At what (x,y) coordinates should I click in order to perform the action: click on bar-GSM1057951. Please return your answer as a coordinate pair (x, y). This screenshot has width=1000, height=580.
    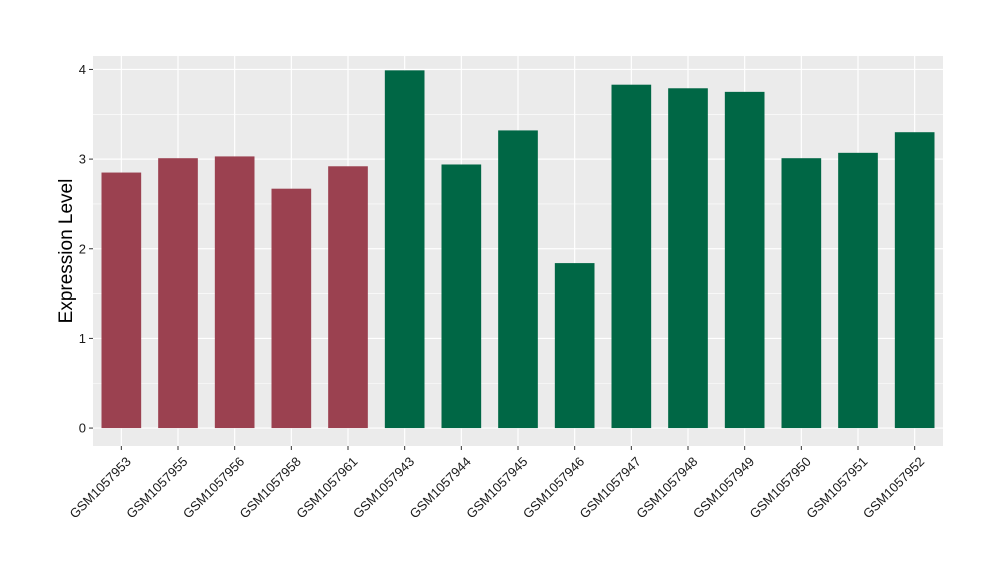
    Looking at the image, I should click on (858, 290).